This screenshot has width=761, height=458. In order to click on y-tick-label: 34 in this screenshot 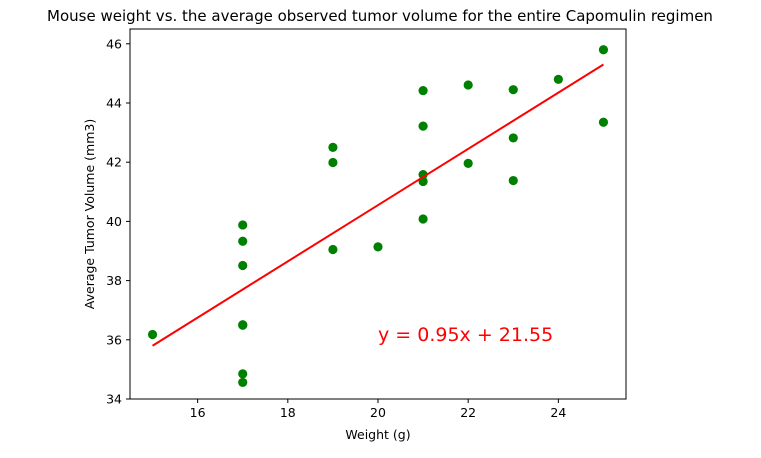, I will do `click(114, 399)`.